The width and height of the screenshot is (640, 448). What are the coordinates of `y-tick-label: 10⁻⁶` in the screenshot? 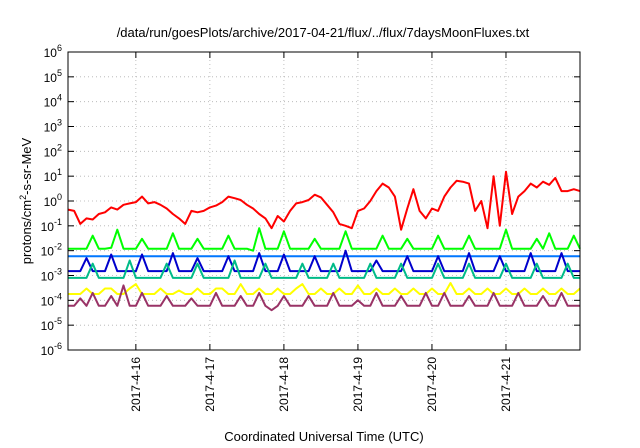 It's located at (51, 349).